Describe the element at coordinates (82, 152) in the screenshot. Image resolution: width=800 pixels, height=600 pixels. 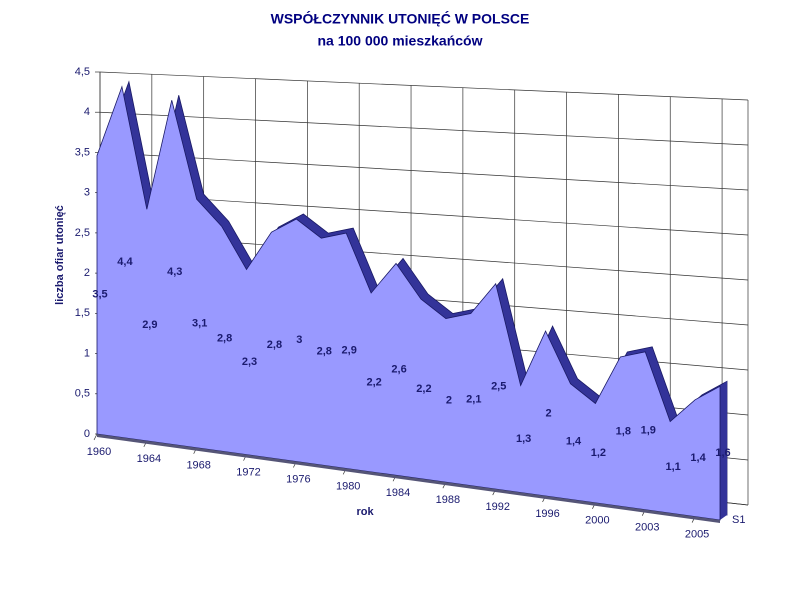
I see `y-tick-label: 3,5` at that location.